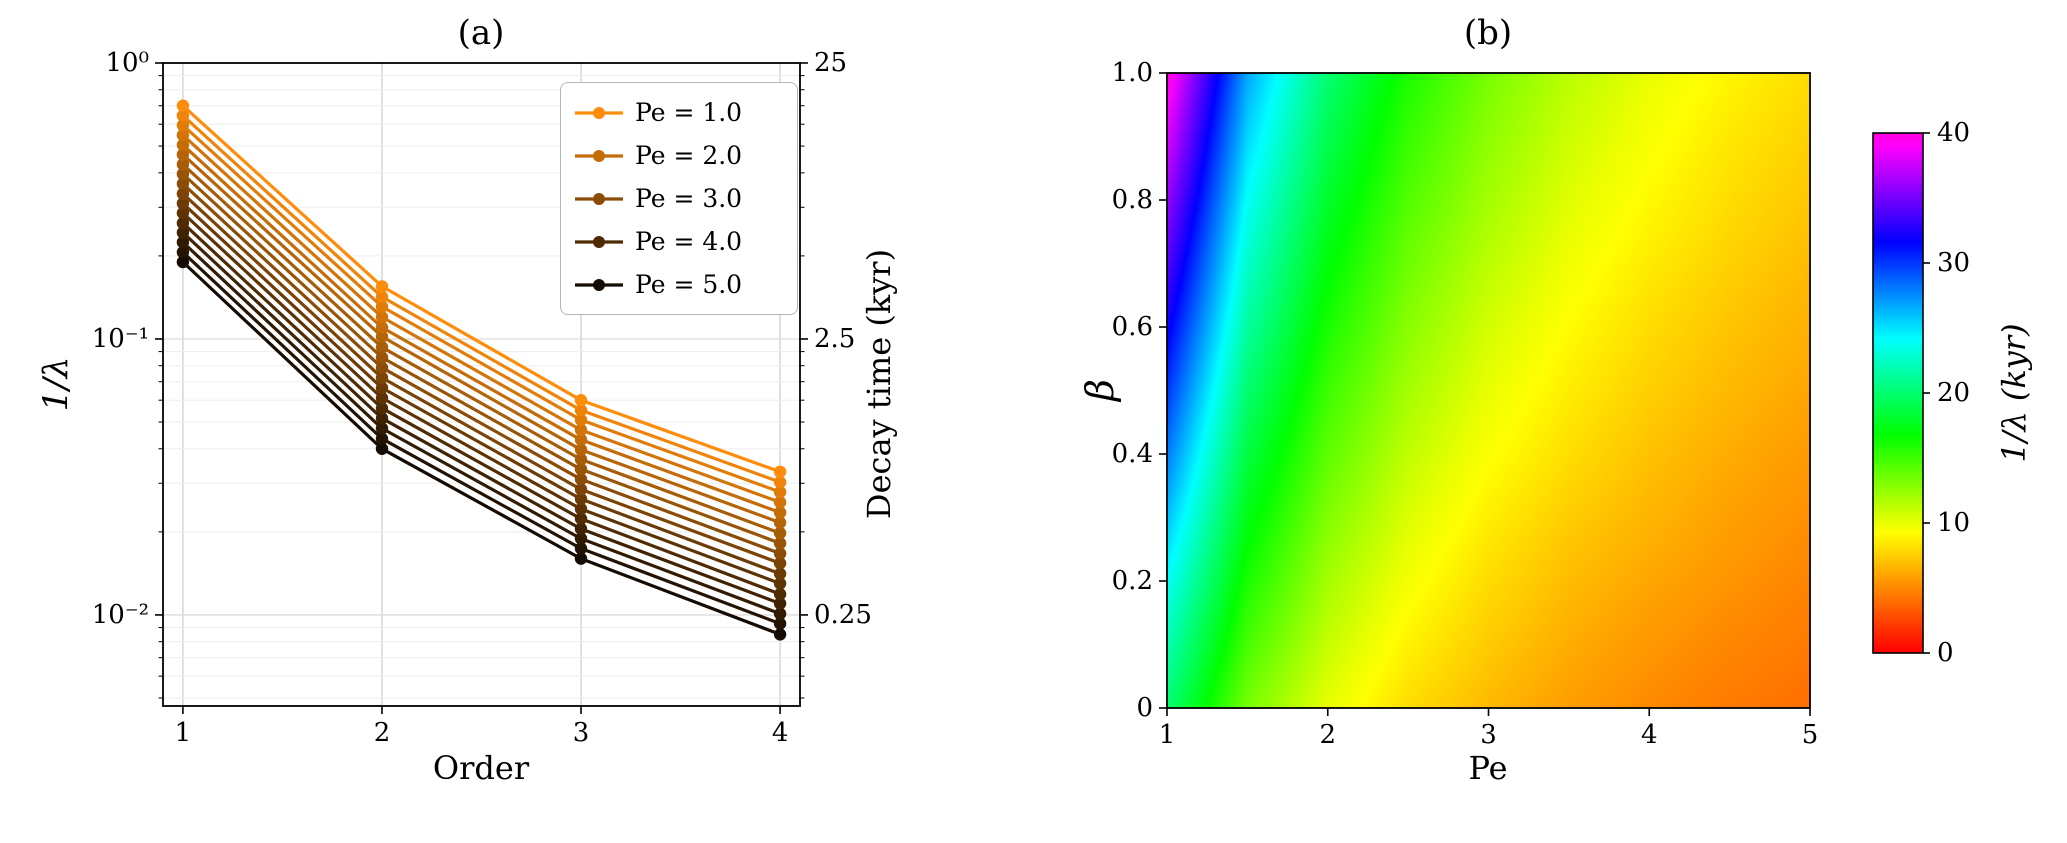 The width and height of the screenshot is (2067, 843). Describe the element at coordinates (127, 63) in the screenshot. I see `panel-a-ytick-left-label: 10⁰` at that location.